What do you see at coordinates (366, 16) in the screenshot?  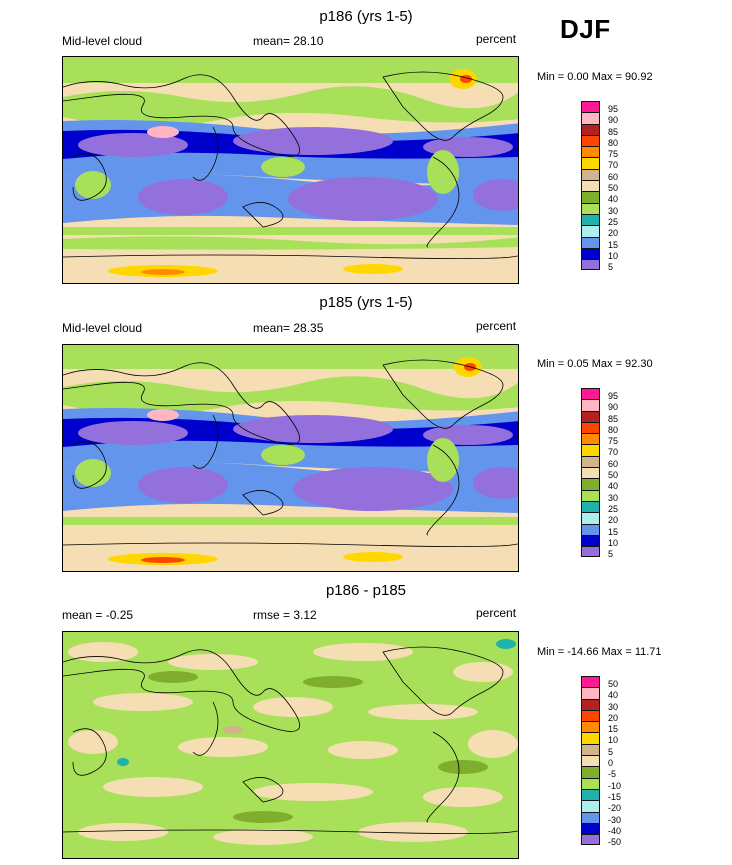 I see `panel-1-title: p186 (yrs 1-5)` at bounding box center [366, 16].